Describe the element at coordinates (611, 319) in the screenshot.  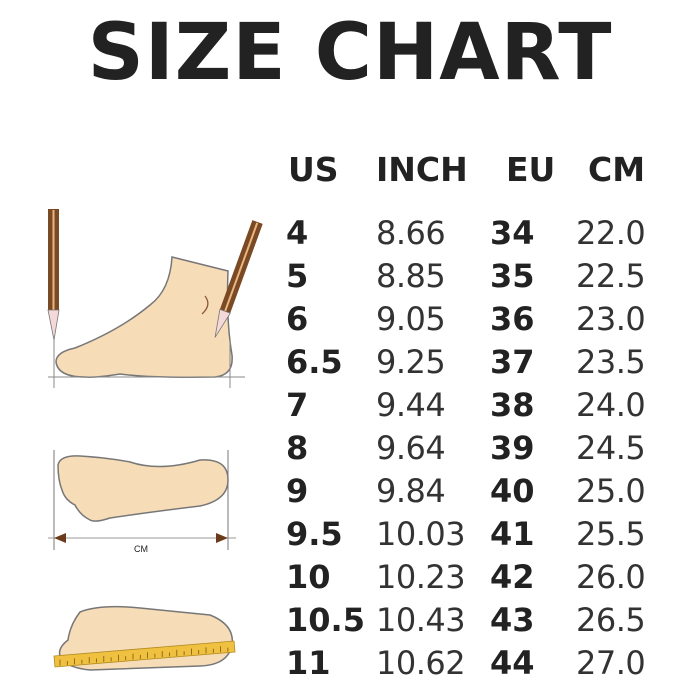
I see `cm-size: 23.0` at that location.